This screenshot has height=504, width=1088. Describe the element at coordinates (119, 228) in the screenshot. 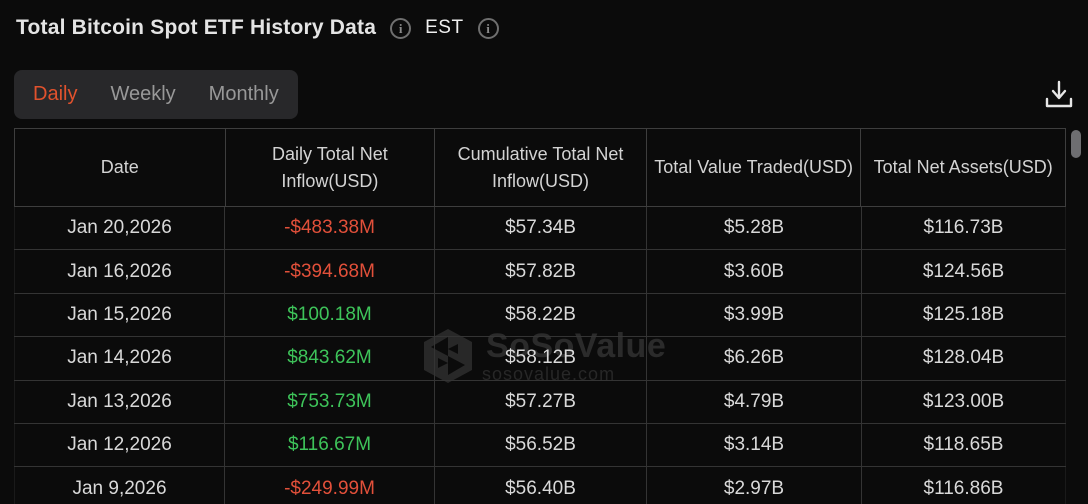

I see `cell-date: Jan 20,2026` at that location.